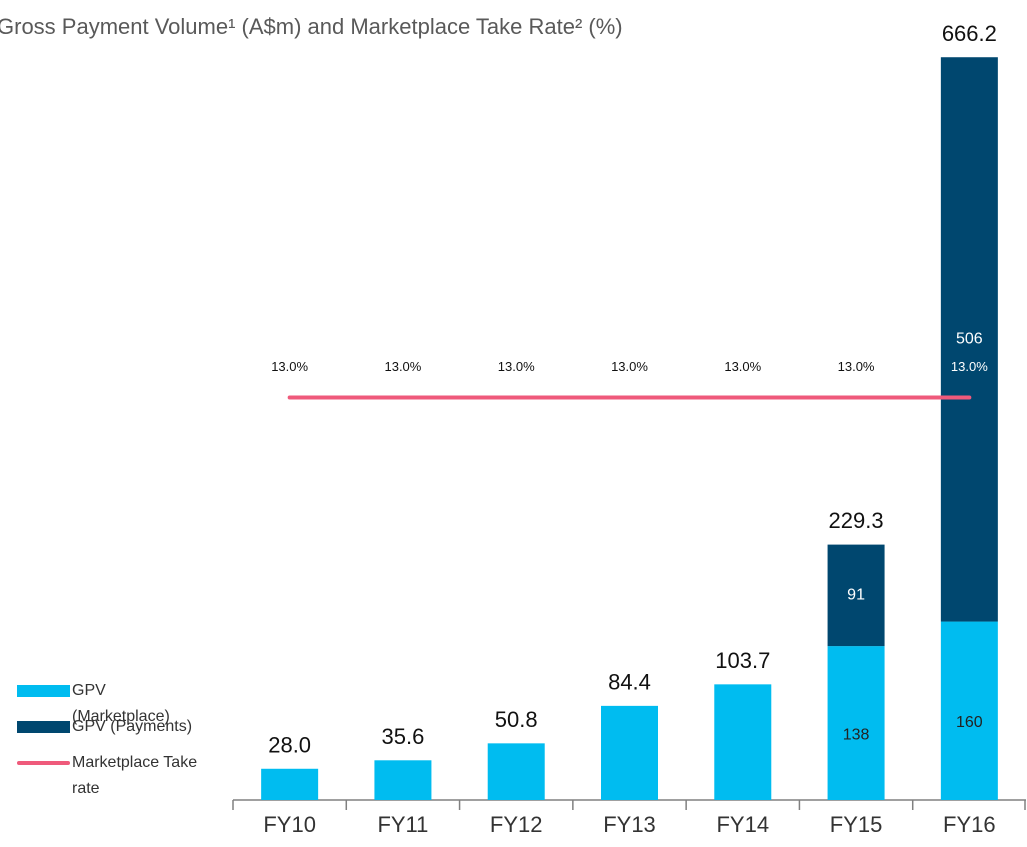 This screenshot has width=1027, height=847. I want to click on x-tick-label: FY10, so click(289, 824).